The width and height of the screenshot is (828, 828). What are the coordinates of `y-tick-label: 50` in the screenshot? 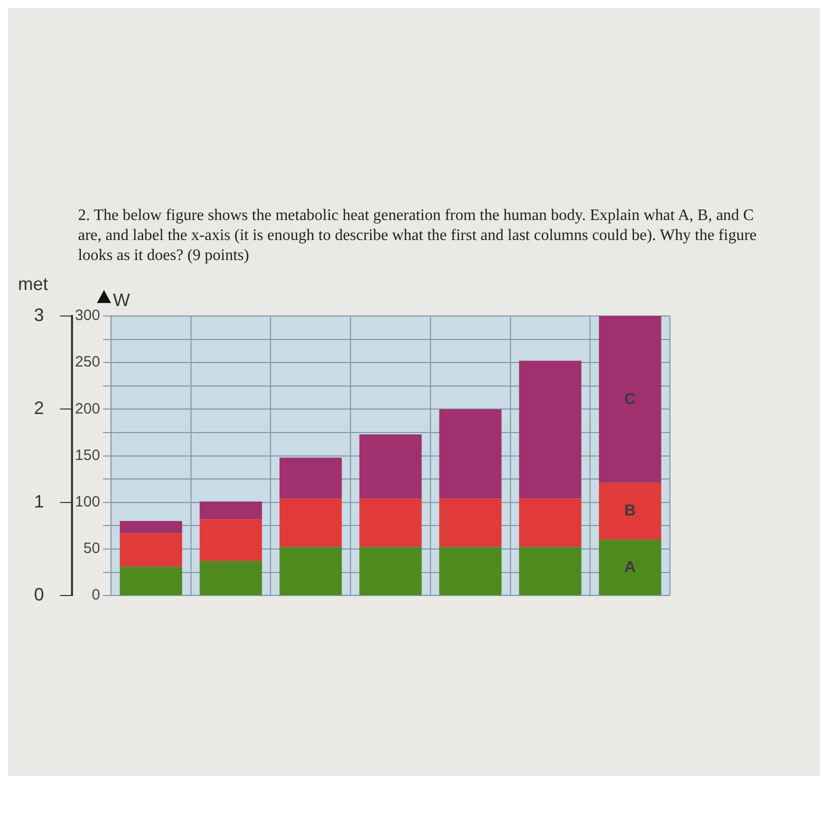 It's located at (91, 549).